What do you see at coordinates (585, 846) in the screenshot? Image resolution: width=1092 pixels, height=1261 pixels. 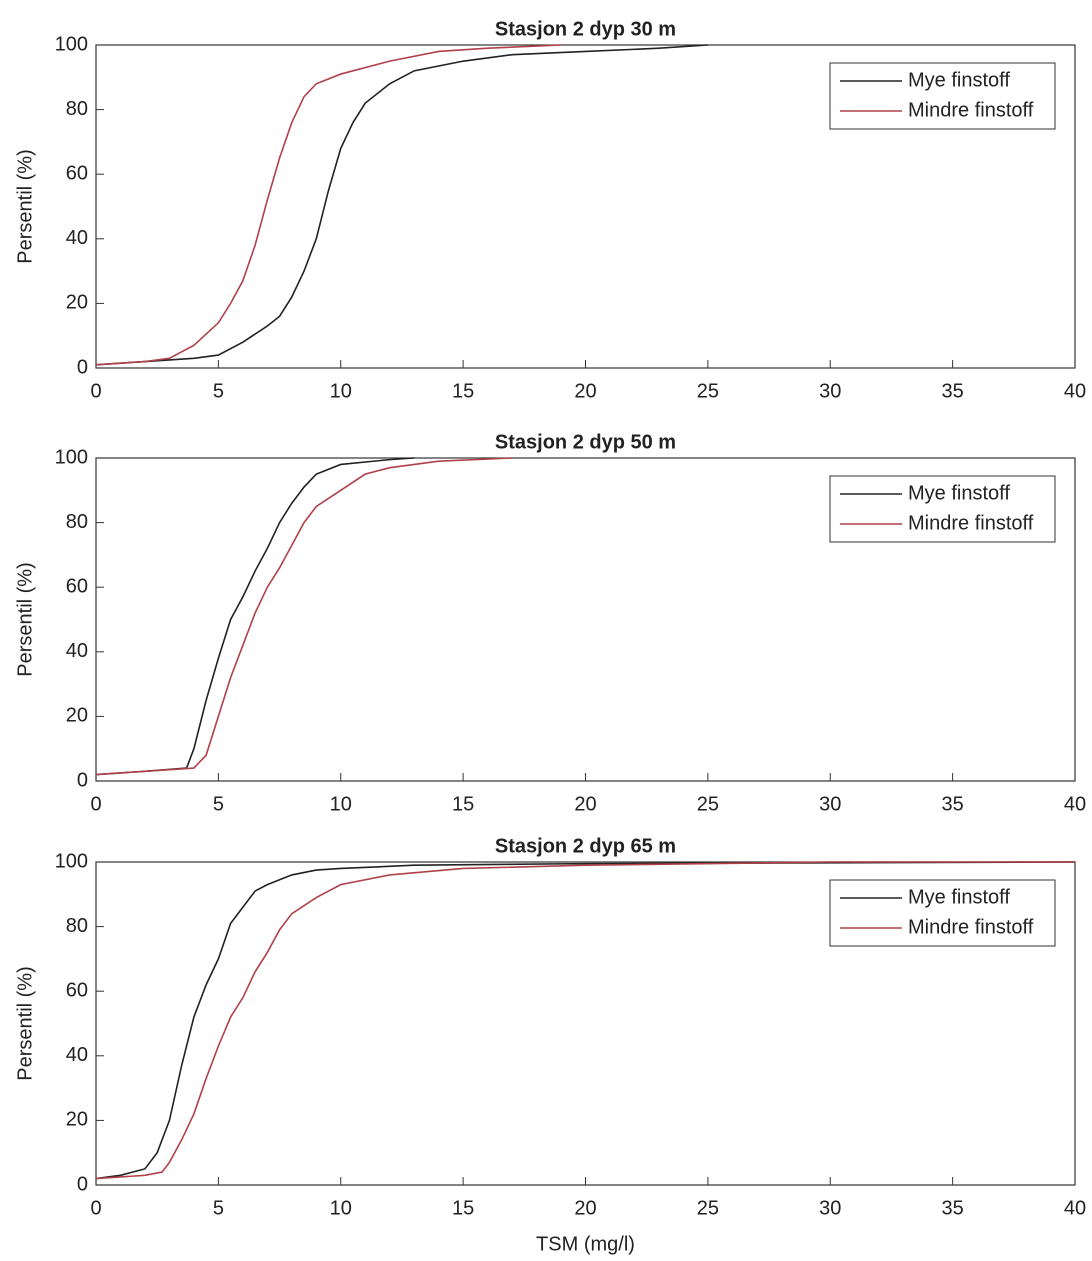 I see `chart-title: Stasjon 2 dyp 65 m` at bounding box center [585, 846].